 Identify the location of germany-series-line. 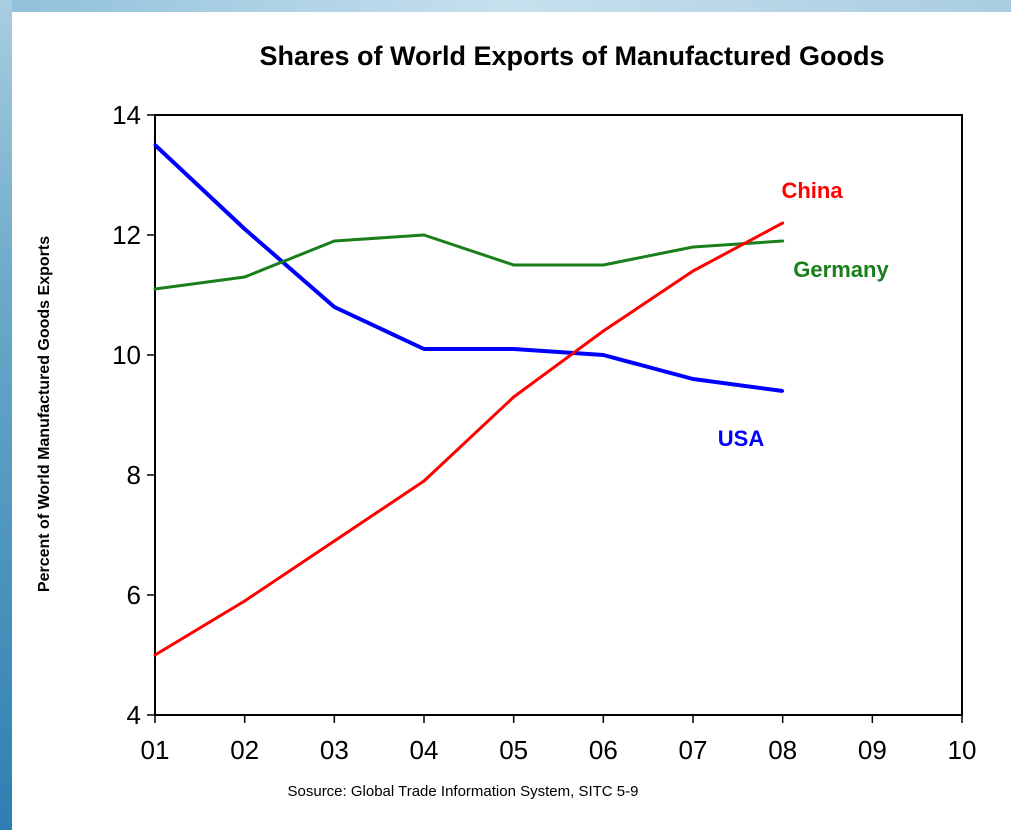
(468, 262).